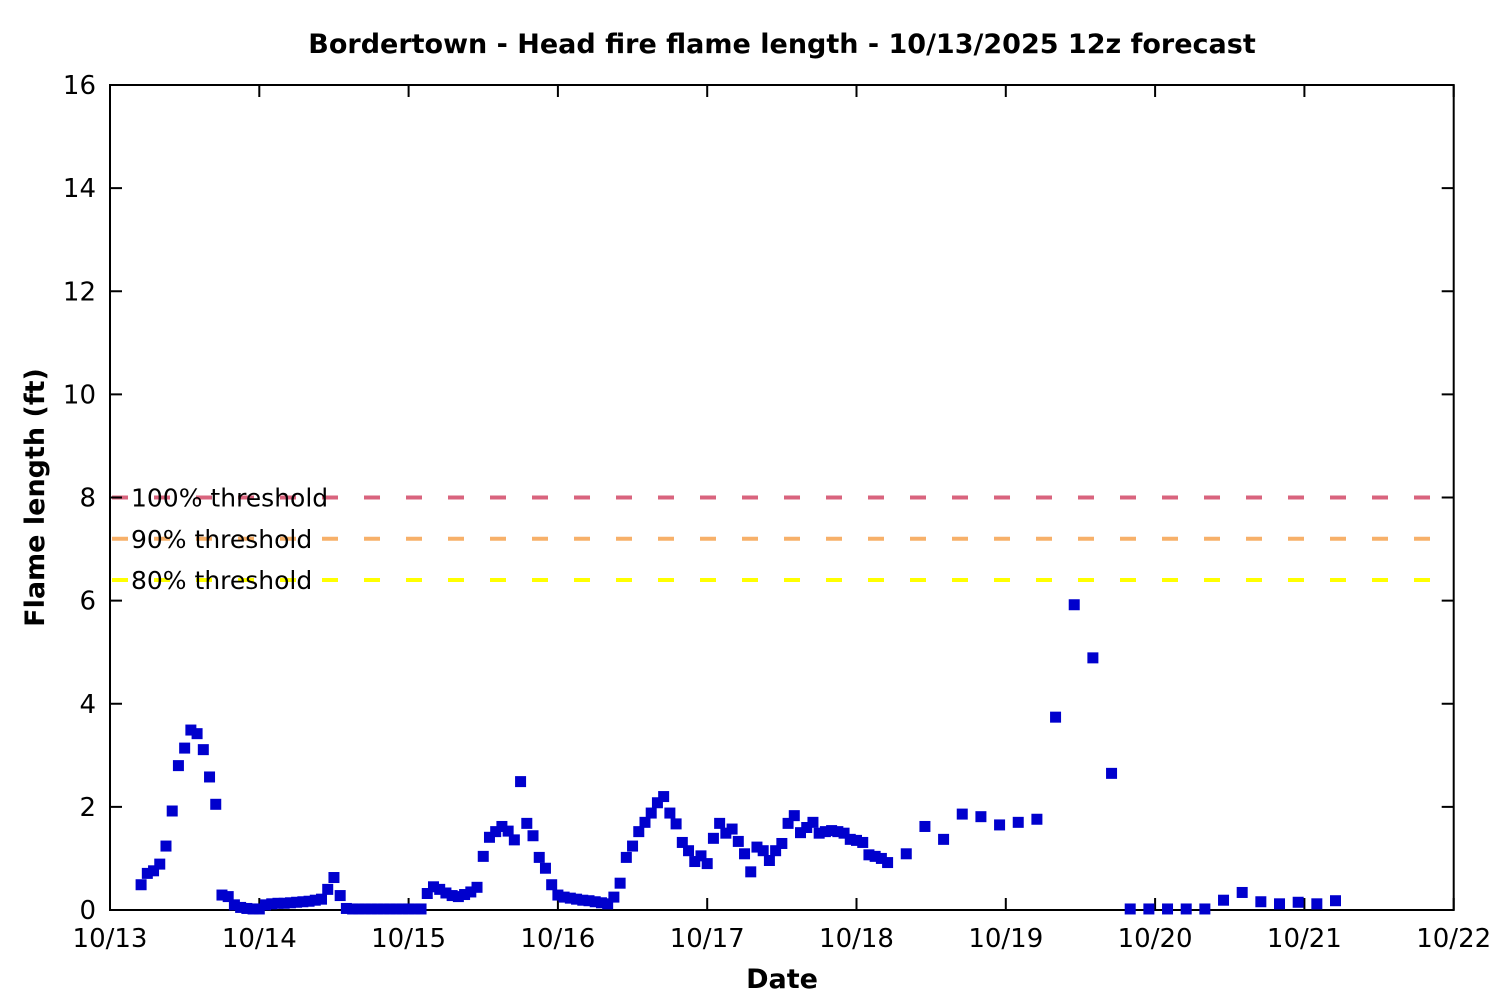 This screenshot has width=1500, height=1004. What do you see at coordinates (79, 86) in the screenshot?
I see `y-tick-label: 16` at bounding box center [79, 86].